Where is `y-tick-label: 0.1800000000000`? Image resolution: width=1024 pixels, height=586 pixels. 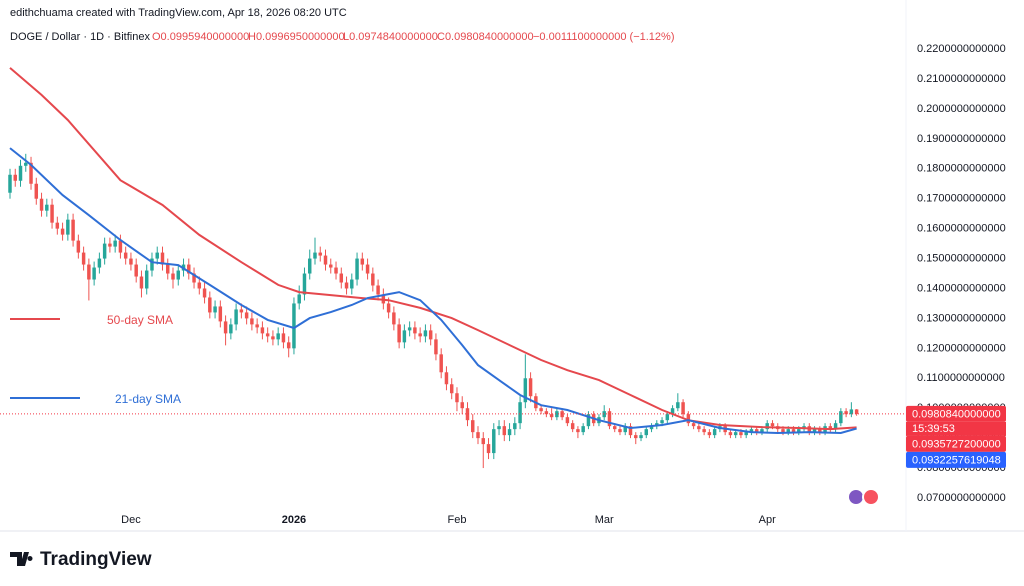
y-tick-label: 0.1800000000000 is located at coordinates (961, 169).